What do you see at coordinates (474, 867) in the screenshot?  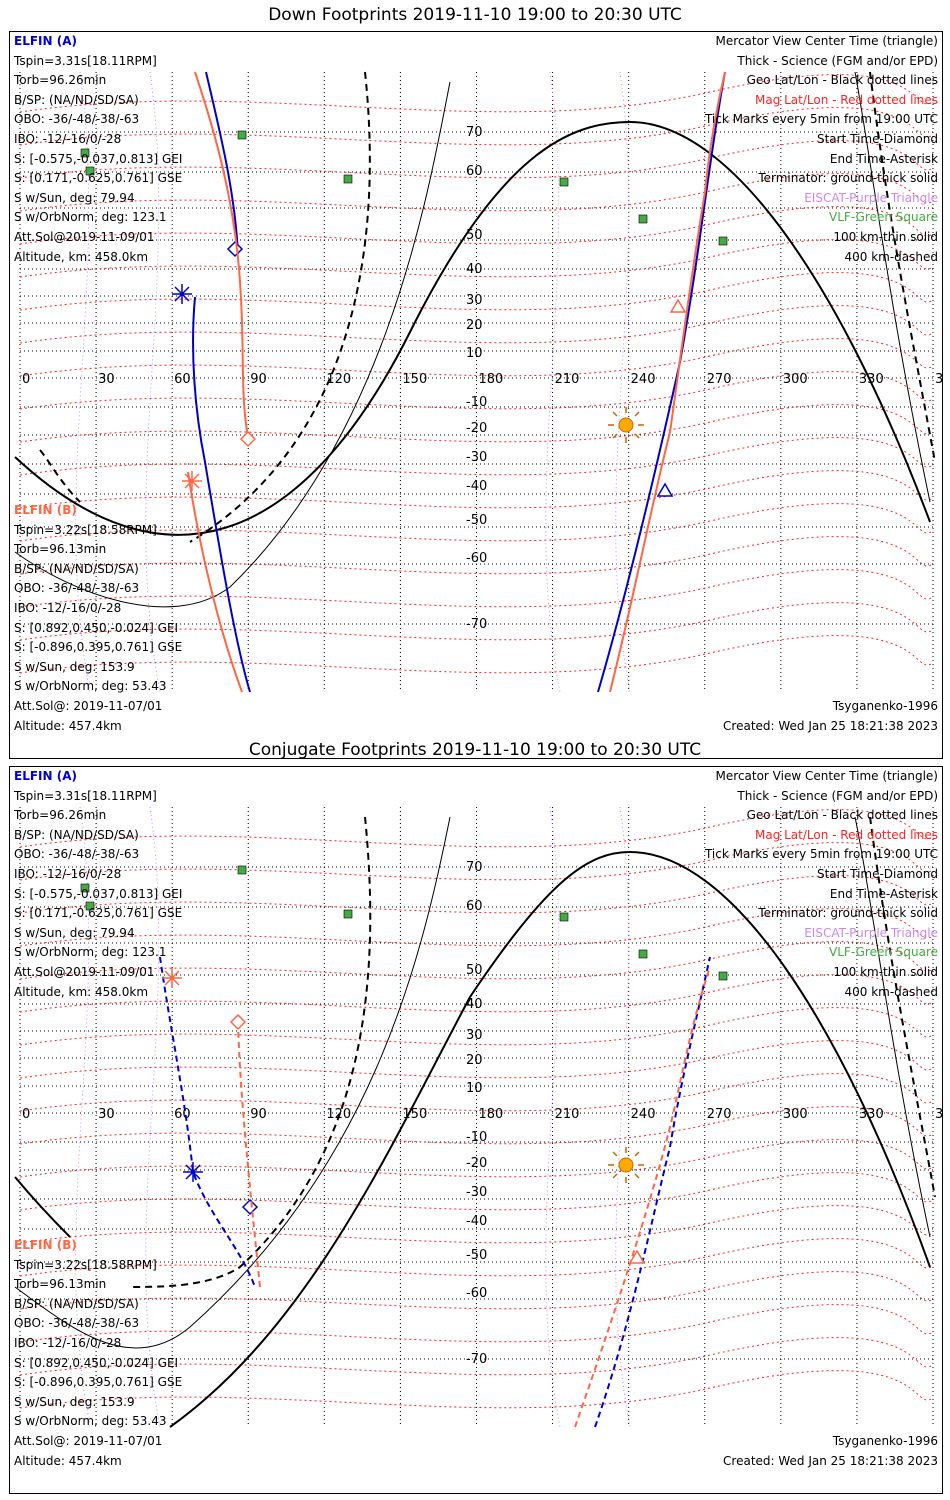 I see `lat-tick-label: 70` at bounding box center [474, 867].